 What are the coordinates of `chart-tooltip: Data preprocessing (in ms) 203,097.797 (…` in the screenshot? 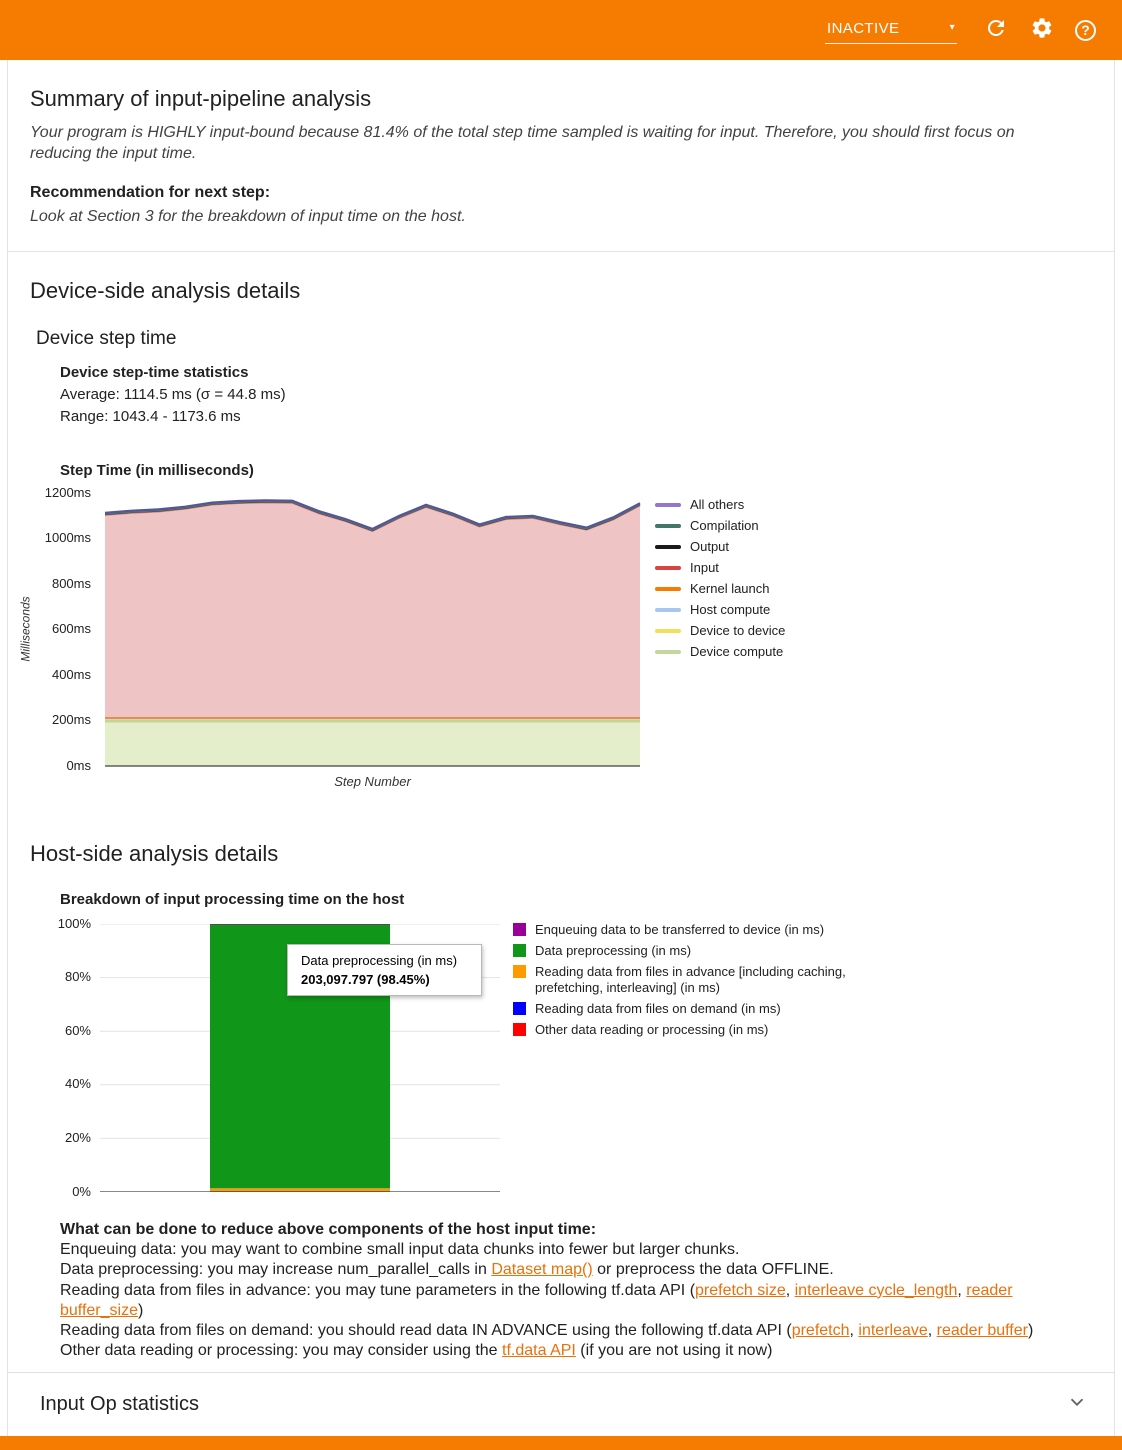 It's located at (384, 969).